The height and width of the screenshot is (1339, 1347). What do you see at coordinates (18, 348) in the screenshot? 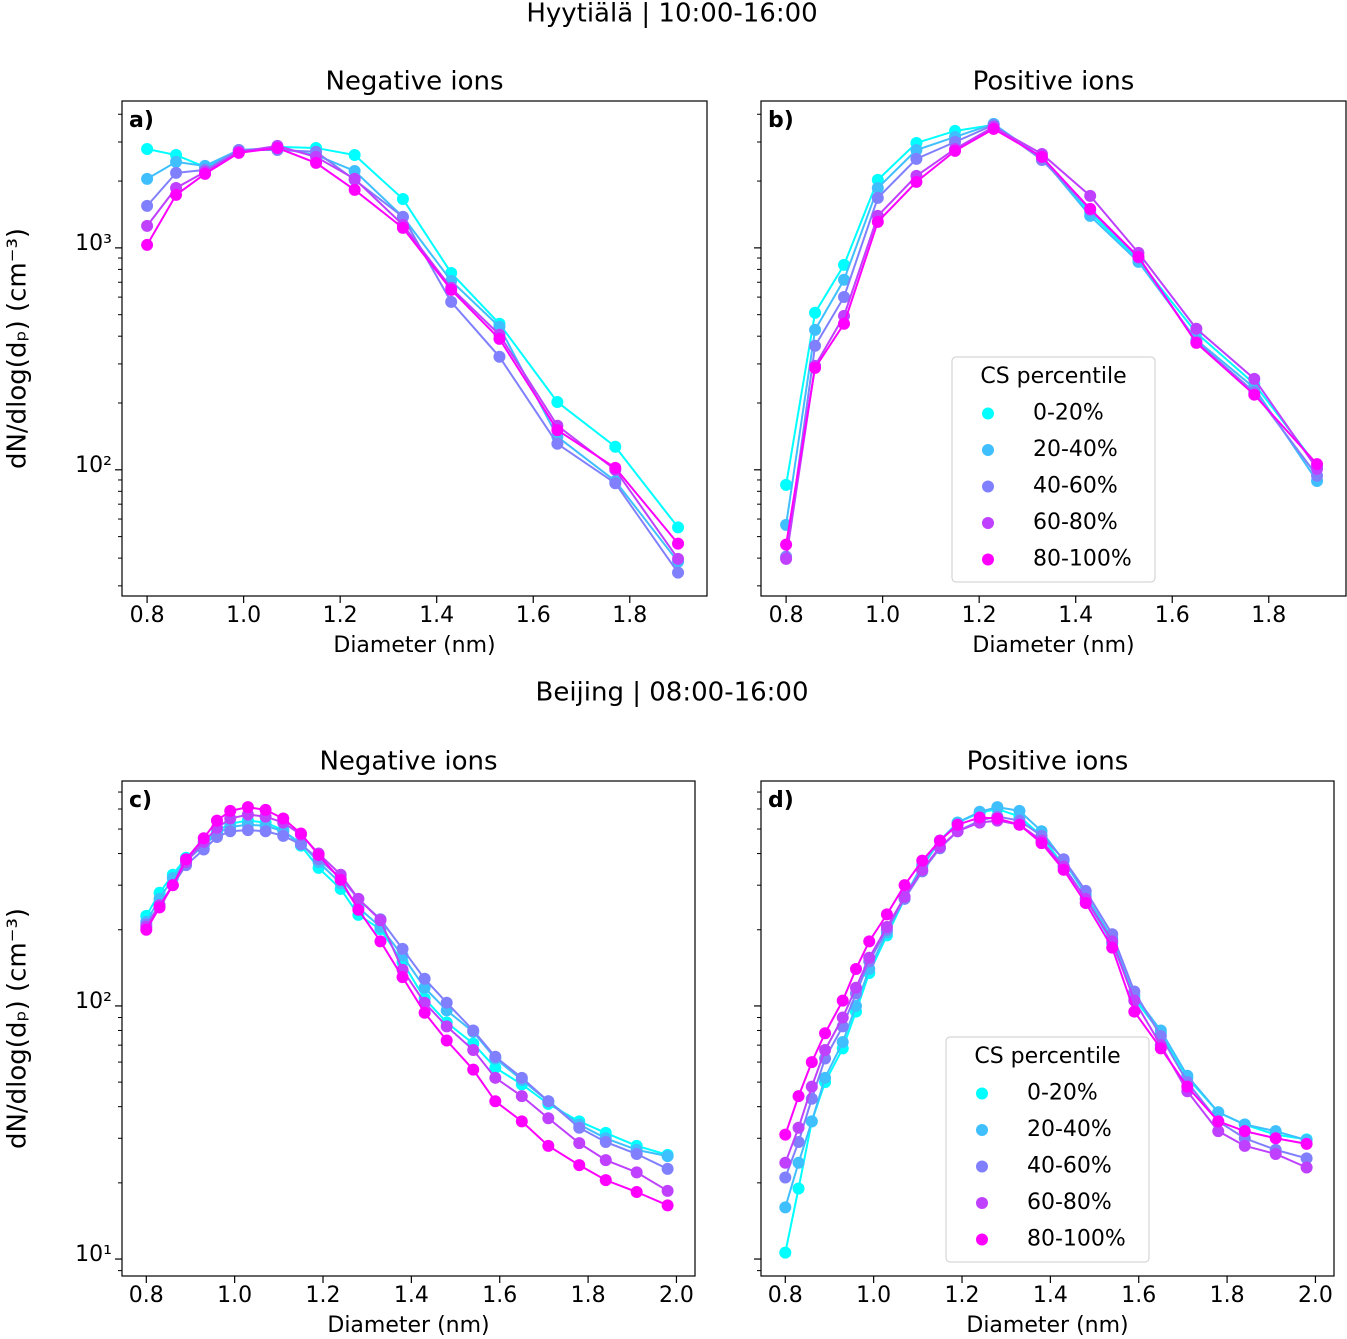
I see `y-axis-label: dN/dlog(dₚ) (cm⁻³)` at bounding box center [18, 348].